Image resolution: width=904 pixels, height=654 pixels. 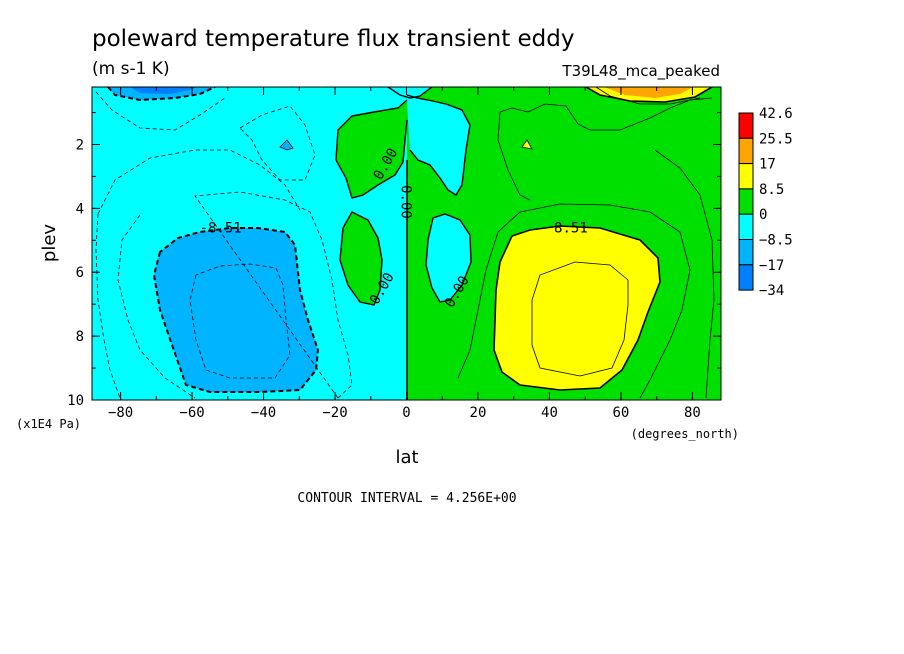 I want to click on colorbar-level-label: −8.5, so click(x=776, y=241).